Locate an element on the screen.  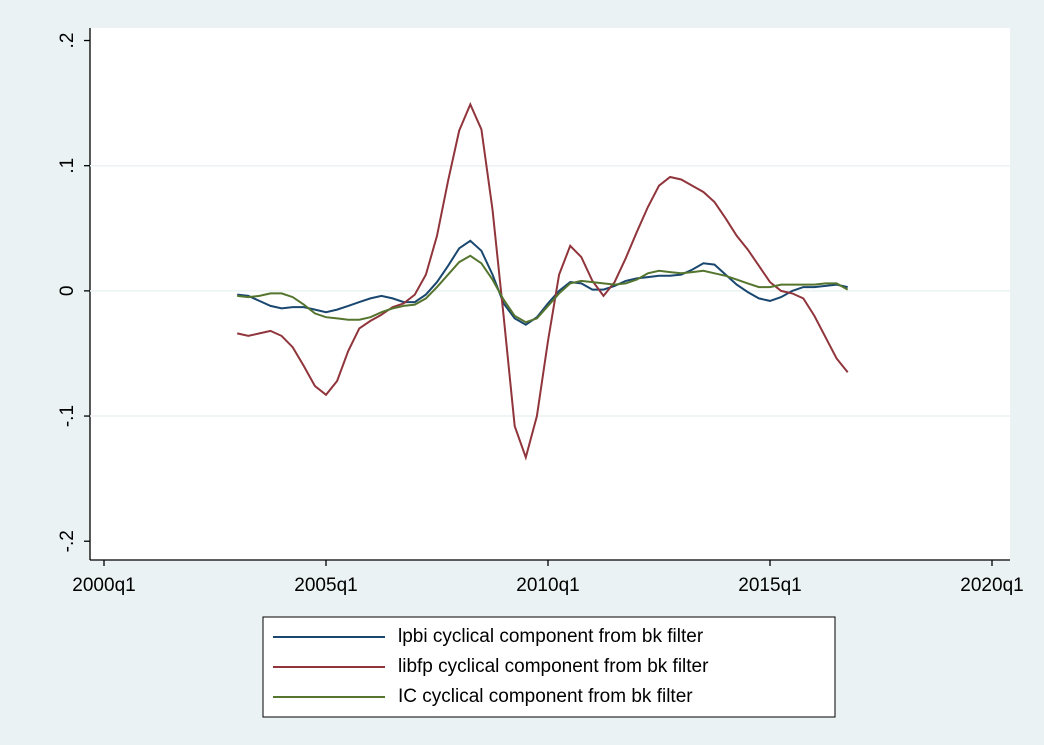
legend-label: IC cyclical component from bk filter is located at coordinates (545, 696).